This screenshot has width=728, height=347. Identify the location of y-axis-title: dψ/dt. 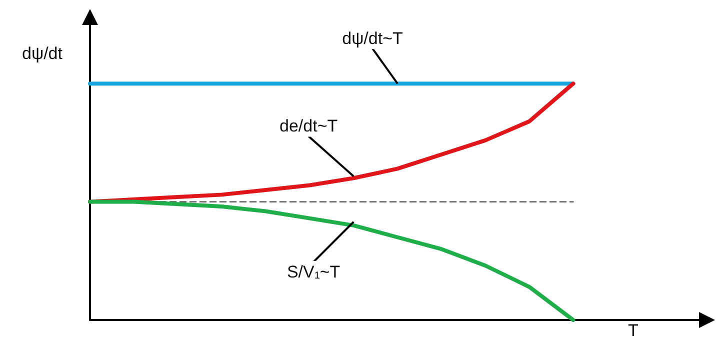
(42, 53).